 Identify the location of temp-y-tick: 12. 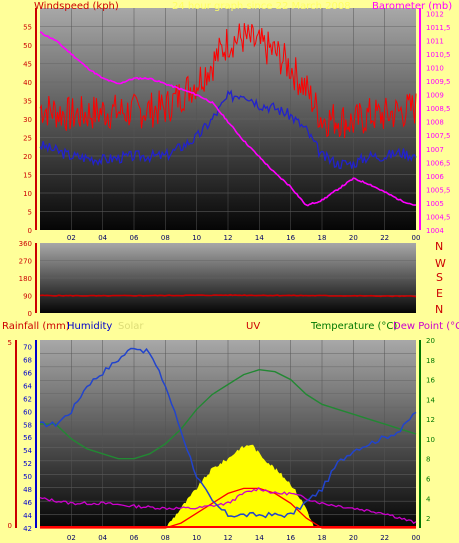
(430, 420).